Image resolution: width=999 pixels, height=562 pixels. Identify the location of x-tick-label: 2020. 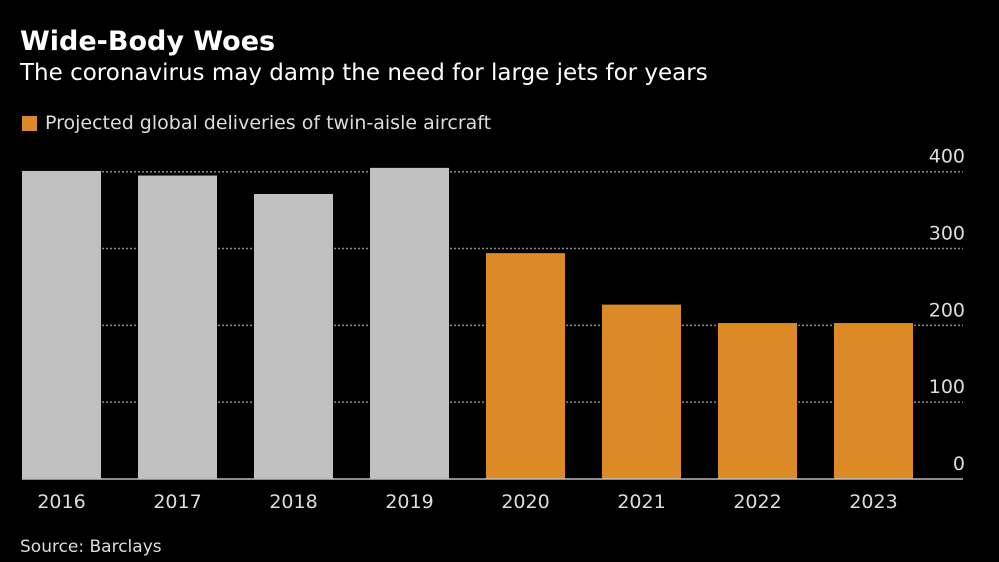
(525, 502).